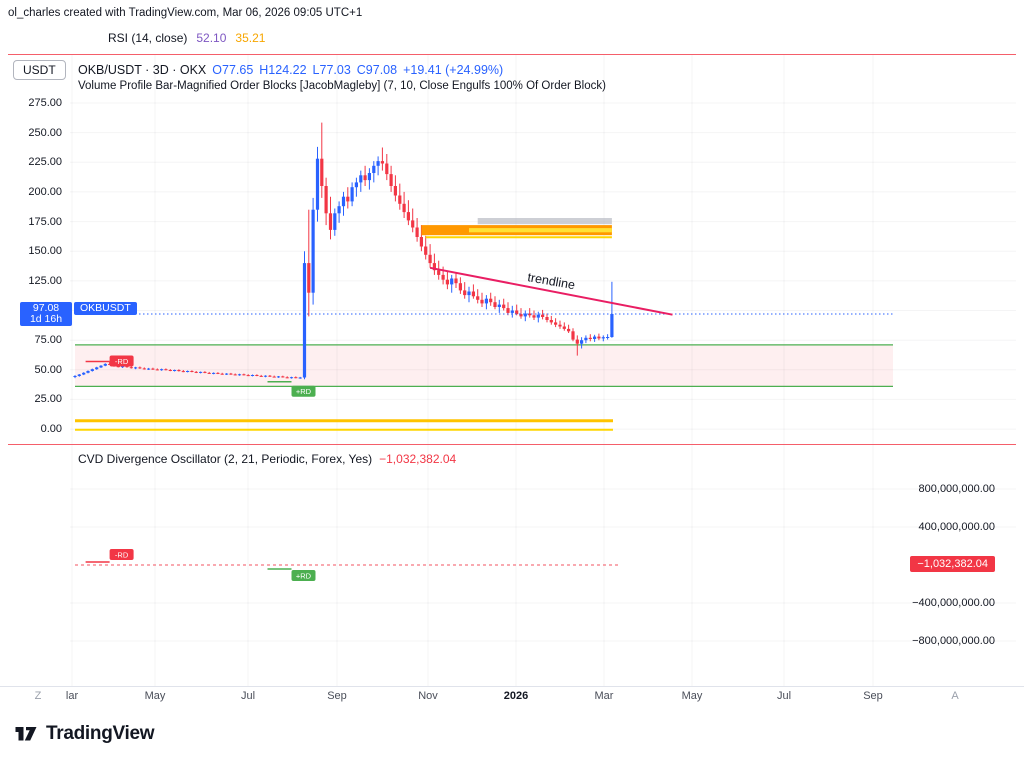 Image resolution: width=1024 pixels, height=764 pixels. I want to click on tradingview-logo-text: TradingView, so click(100, 733).